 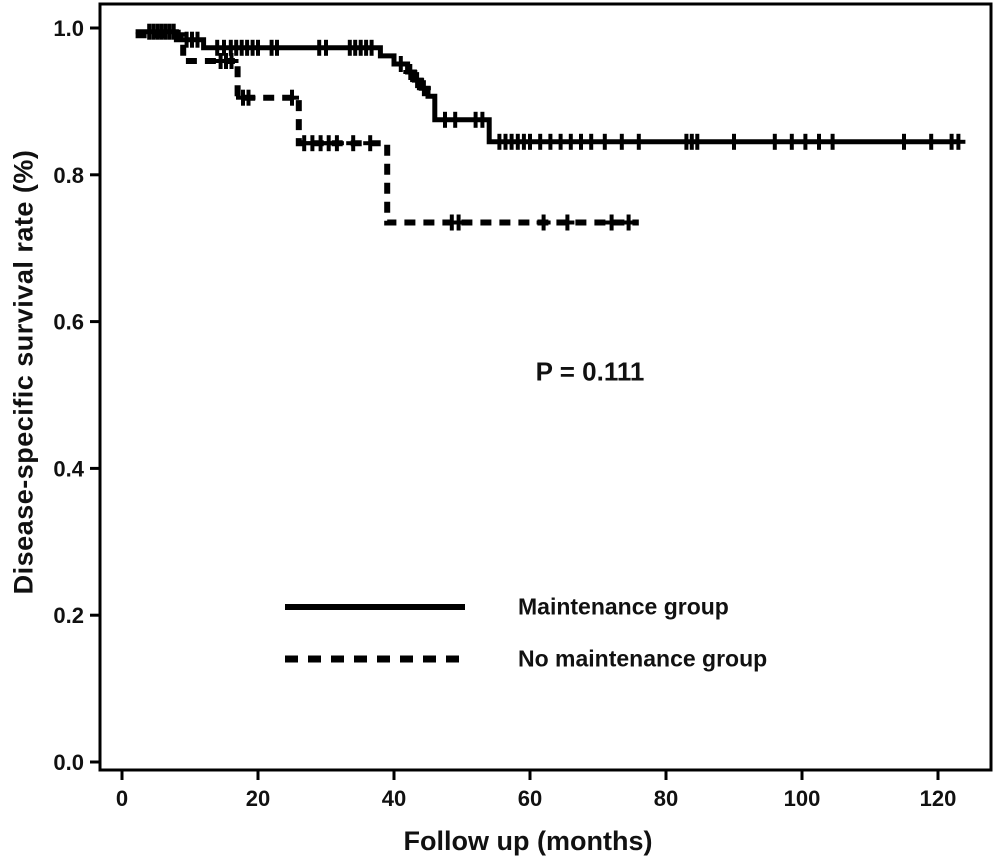 What do you see at coordinates (68, 322) in the screenshot?
I see `svg-text: 0.6` at bounding box center [68, 322].